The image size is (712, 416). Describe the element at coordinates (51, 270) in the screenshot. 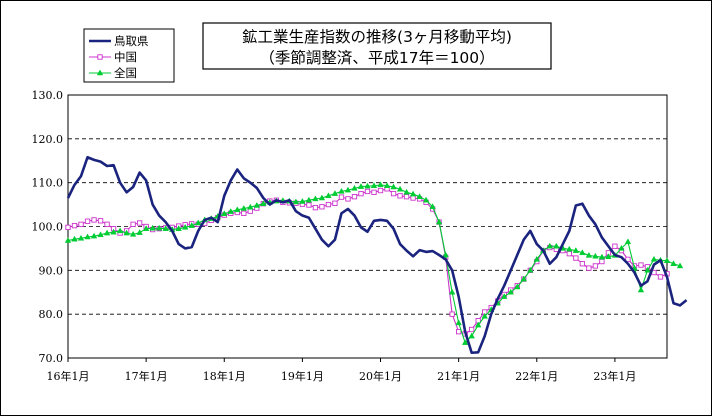

I see `y-tick-label: 90.0` at that location.